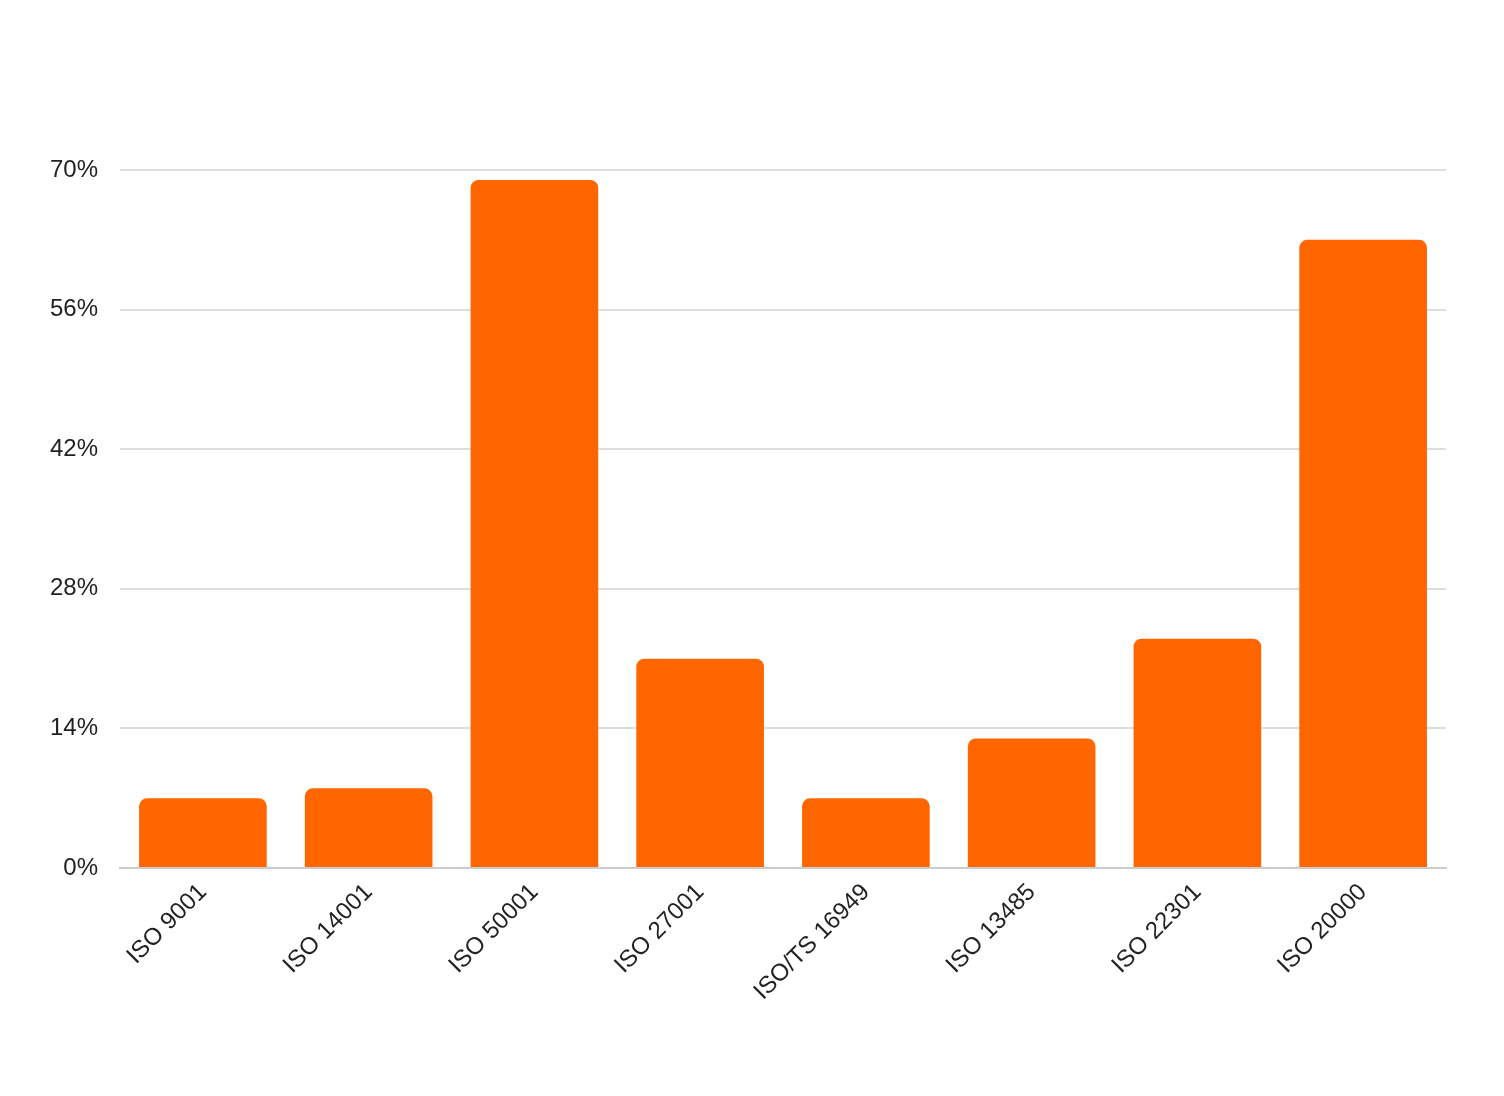 The width and height of the screenshot is (1504, 1096). I want to click on y-tick-label: 70%, so click(74, 168).